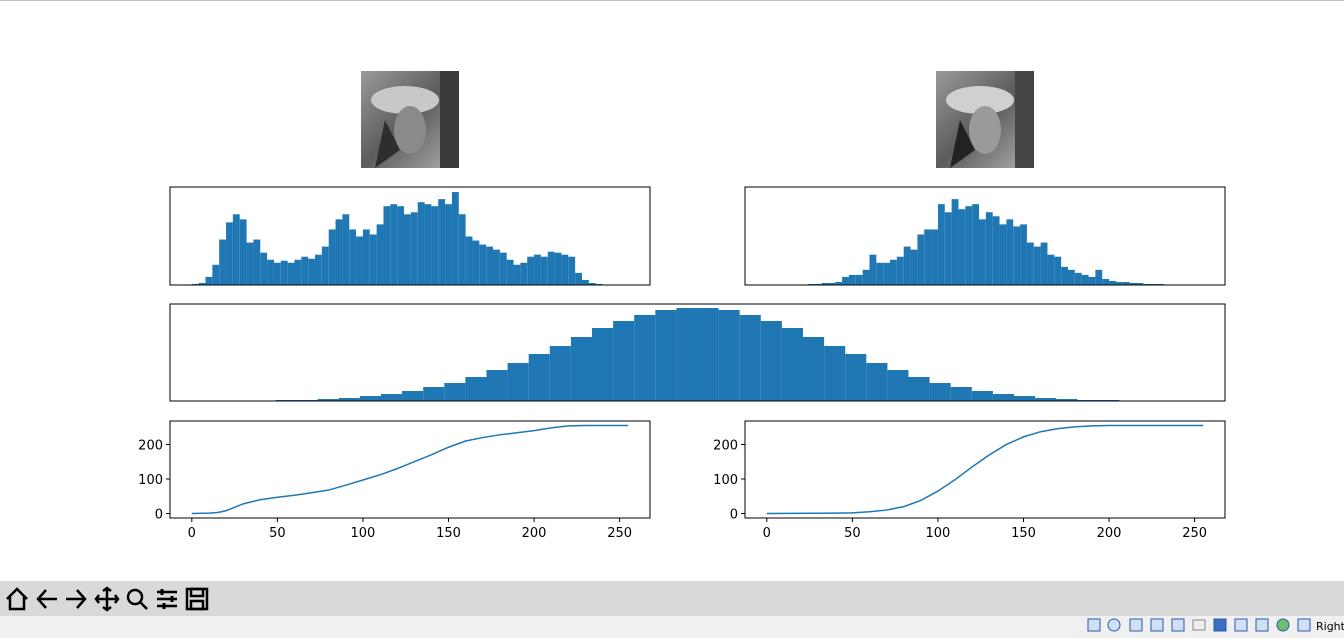  Describe the element at coordinates (938, 533) in the screenshot. I see `x-tick-label: 100` at that location.